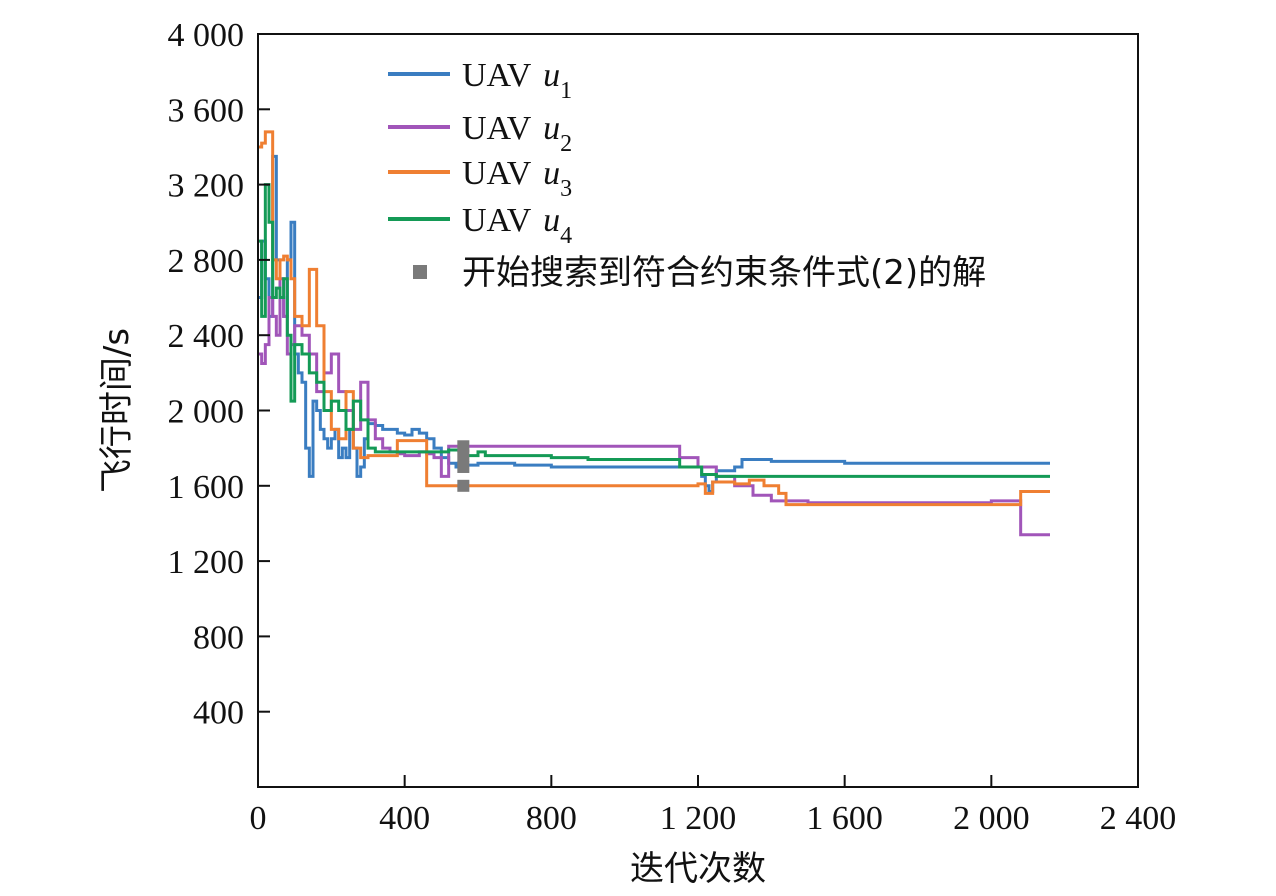 This screenshot has width=1276, height=896. What do you see at coordinates (206, 261) in the screenshot?
I see `y-tick-label: 2 800` at bounding box center [206, 261].